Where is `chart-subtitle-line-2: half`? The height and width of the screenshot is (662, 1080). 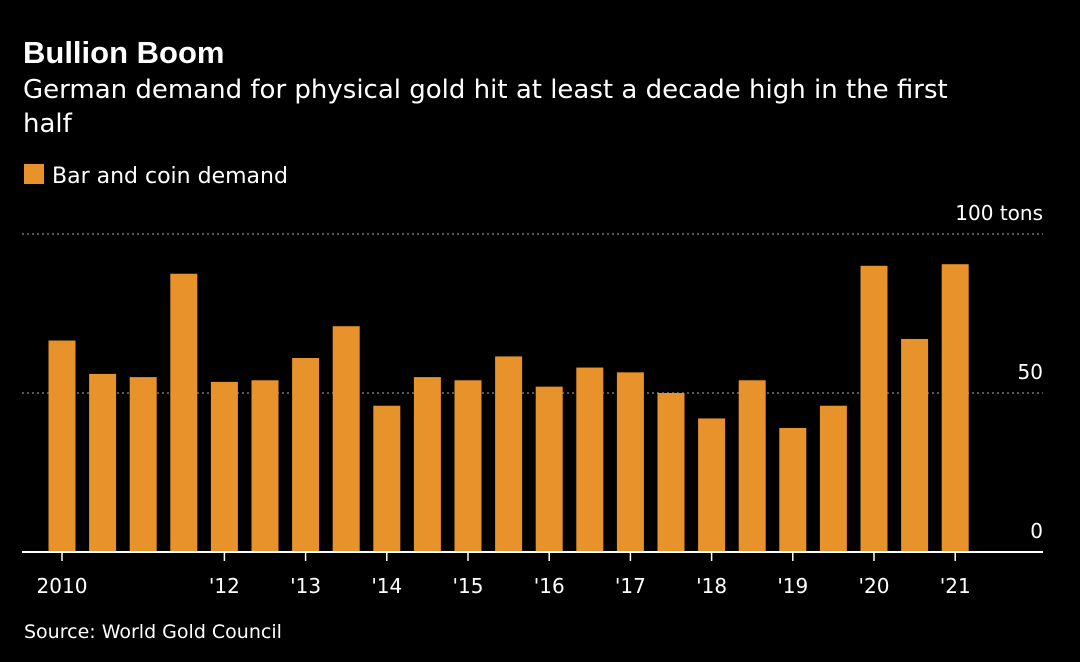
chart-subtitle-line-2: half is located at coordinates (48, 124).